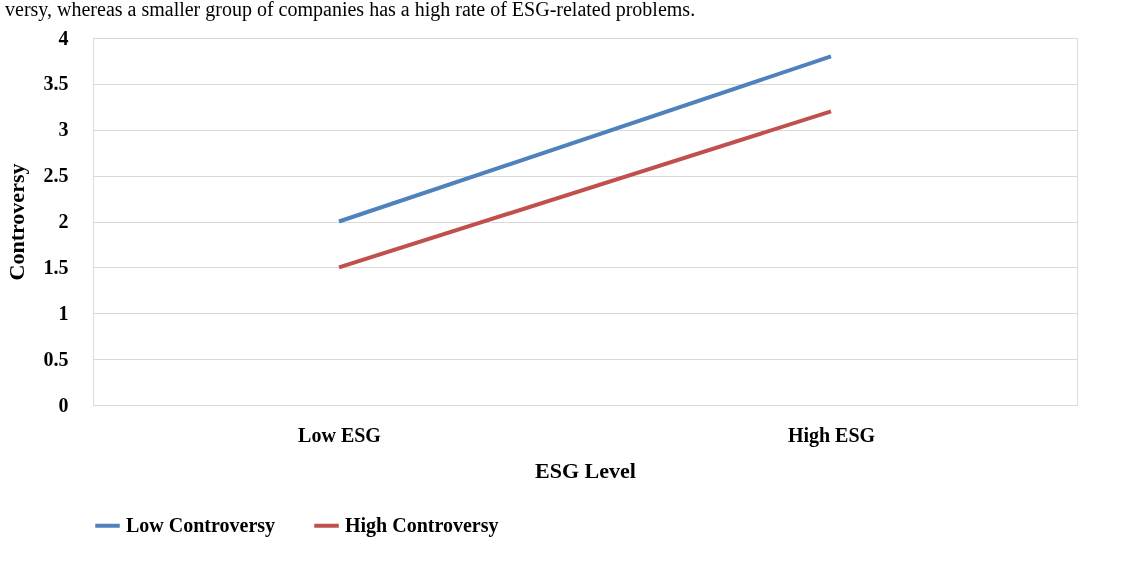  What do you see at coordinates (56, 266) in the screenshot?
I see `y-tick-label: 1.5` at bounding box center [56, 266].